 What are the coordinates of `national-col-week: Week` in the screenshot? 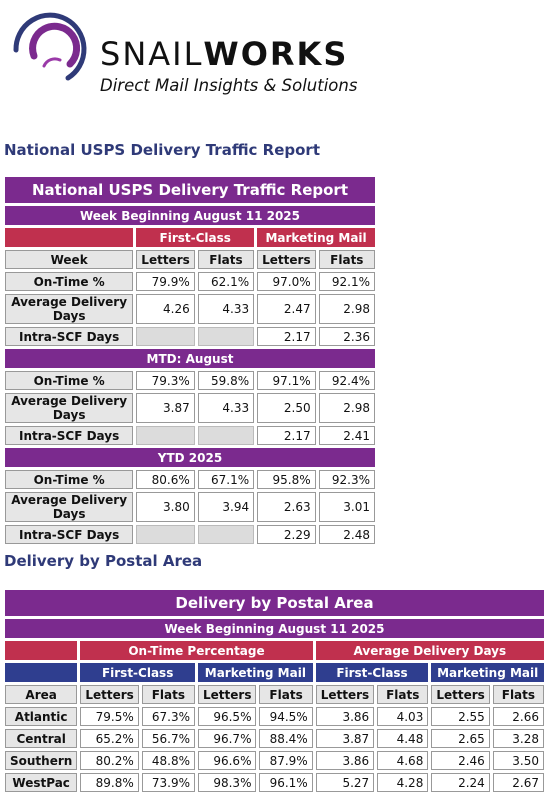 It's located at (69, 259).